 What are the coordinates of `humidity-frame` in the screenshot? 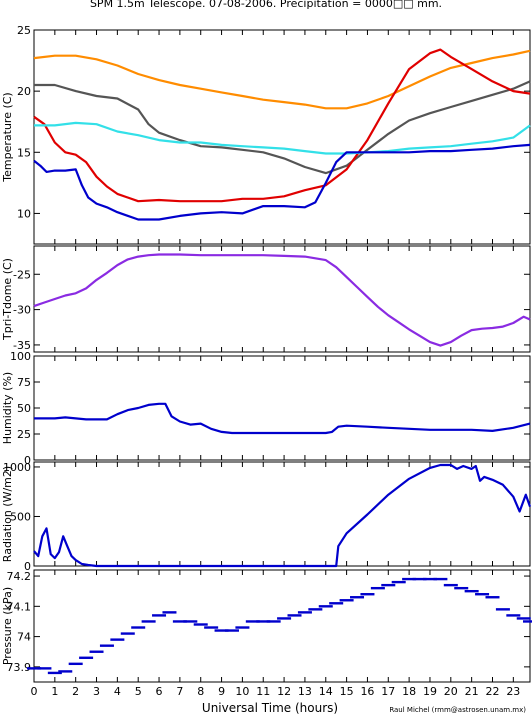 It's located at (282, 408).